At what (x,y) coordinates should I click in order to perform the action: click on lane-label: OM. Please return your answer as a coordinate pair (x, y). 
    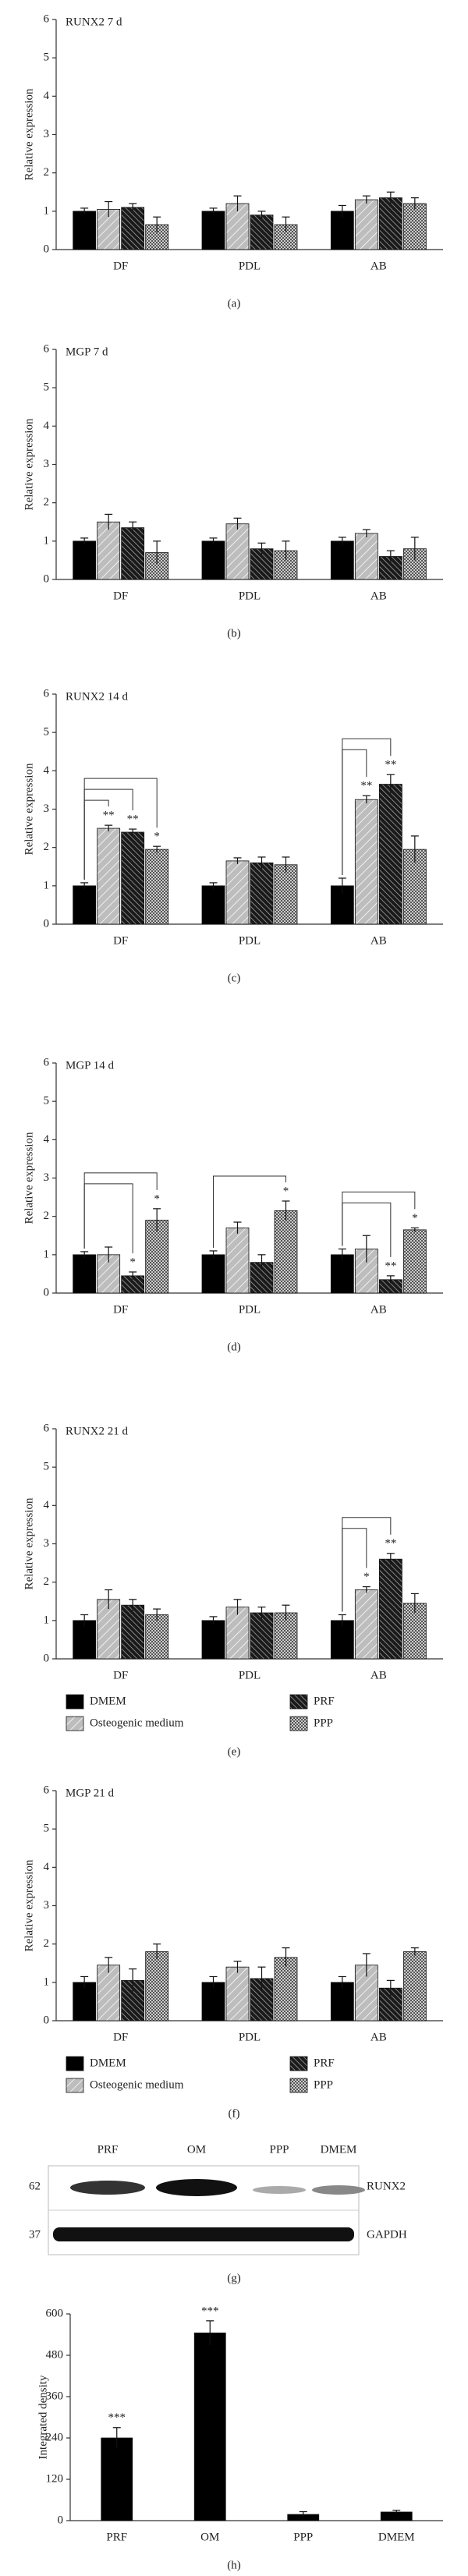
    Looking at the image, I should click on (197, 2149).